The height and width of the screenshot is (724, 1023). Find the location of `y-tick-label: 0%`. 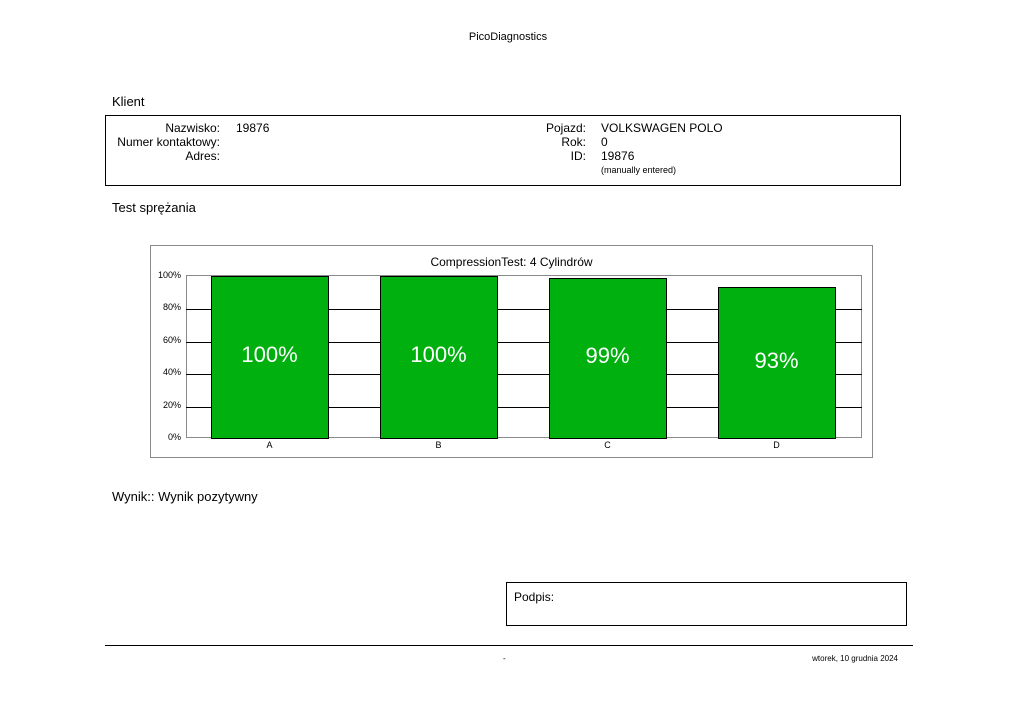

y-tick-label: 0% is located at coordinates (174, 437).